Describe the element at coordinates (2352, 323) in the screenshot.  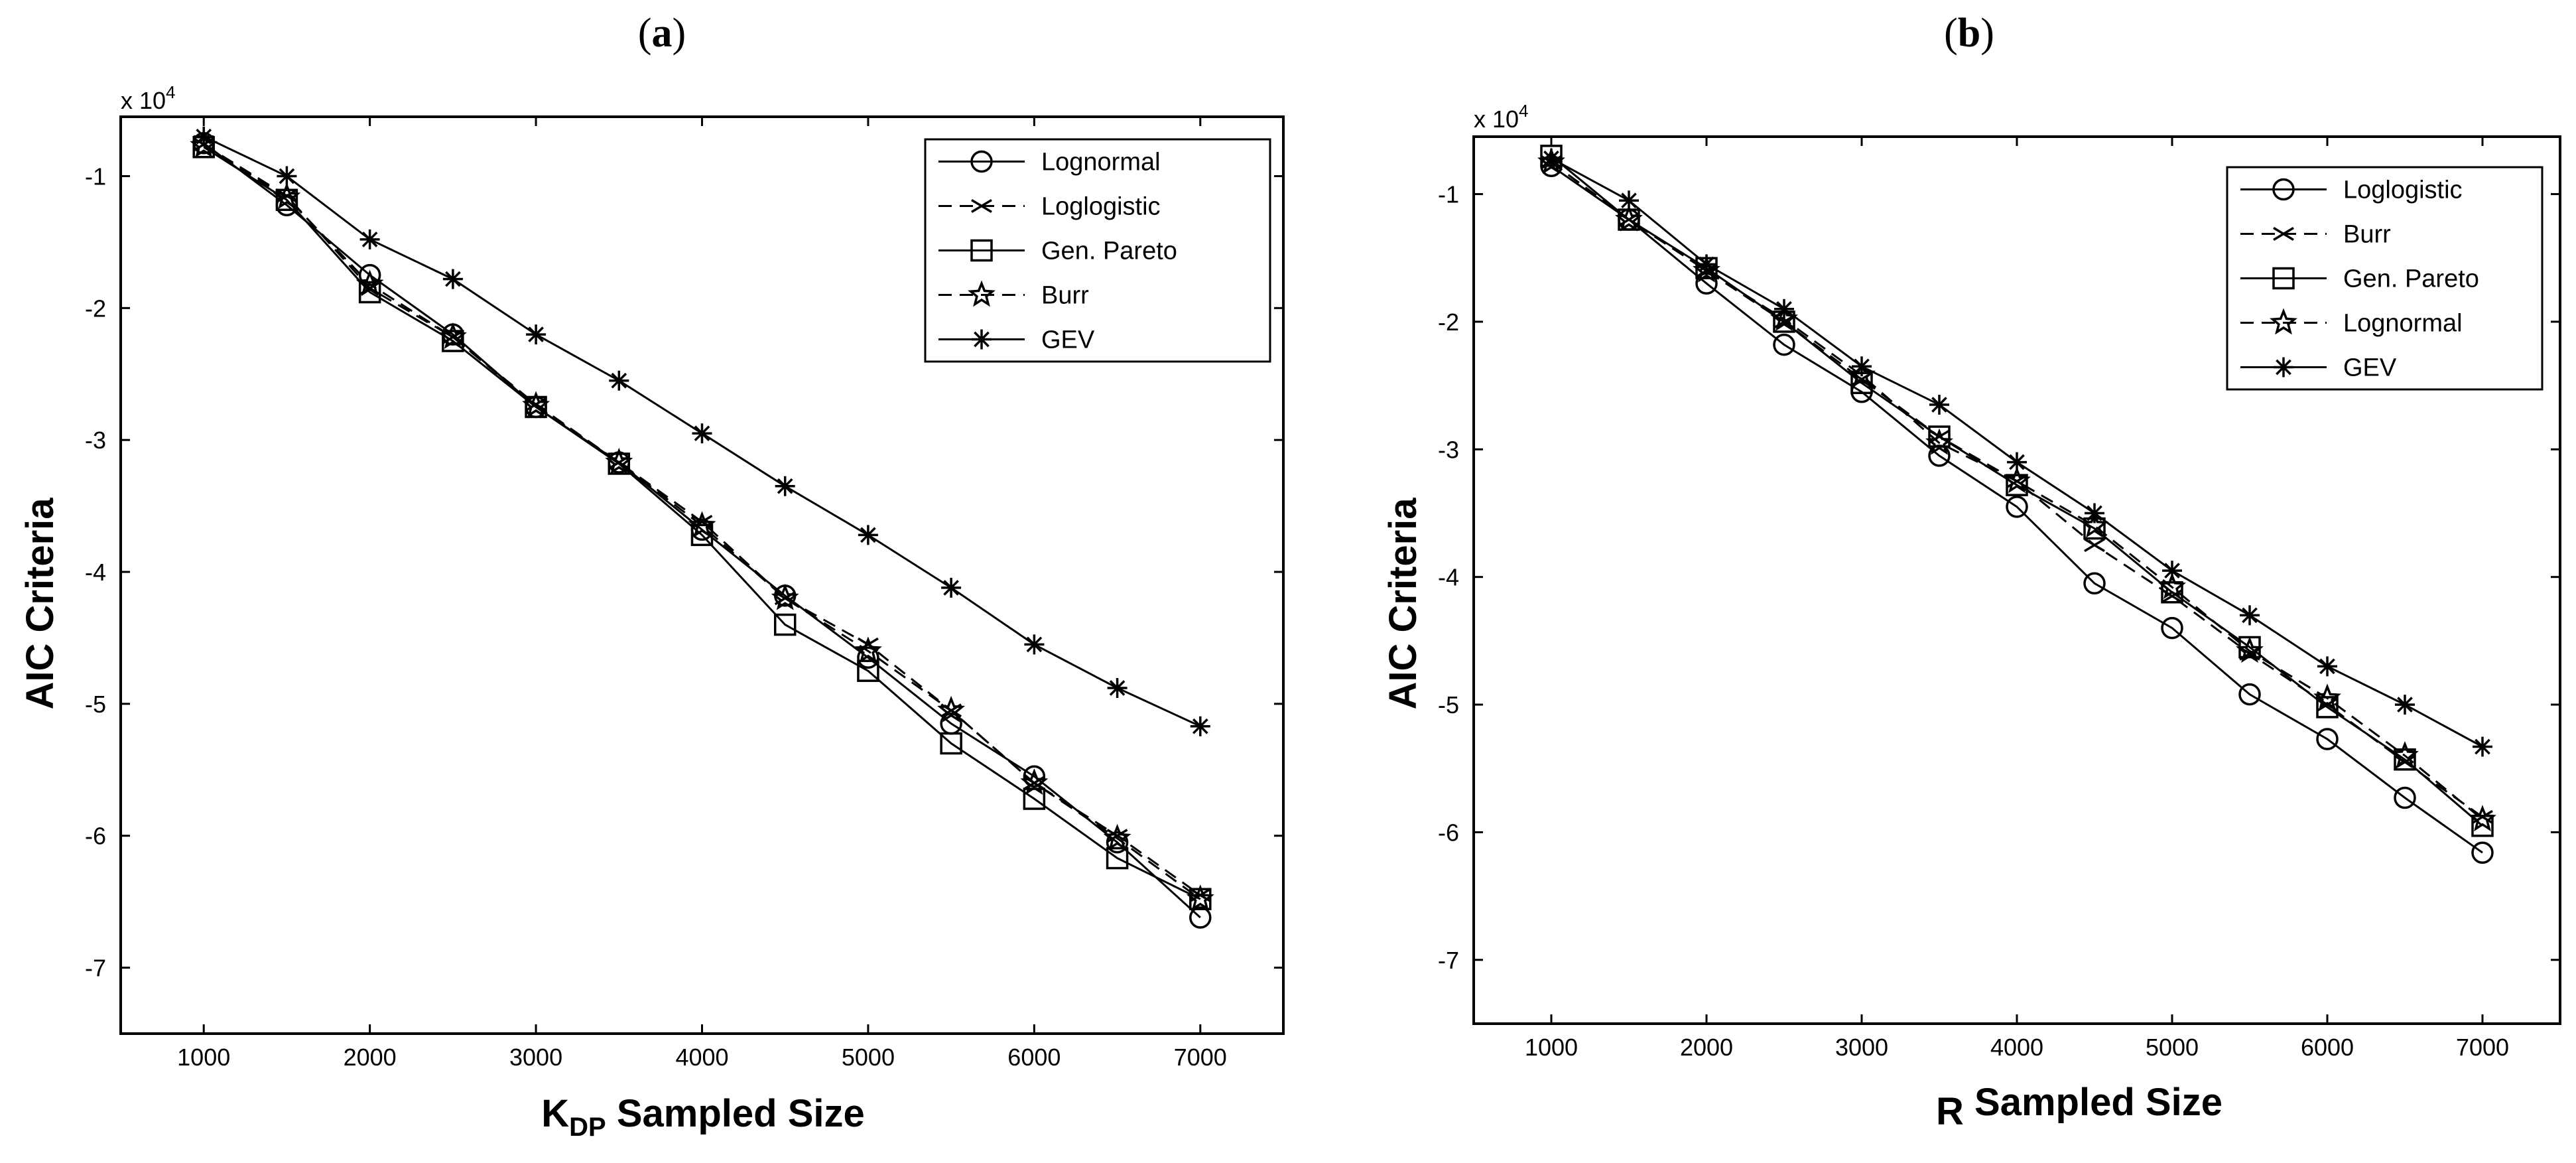
I see `legend-item-lognormal: Lognormal` at that location.